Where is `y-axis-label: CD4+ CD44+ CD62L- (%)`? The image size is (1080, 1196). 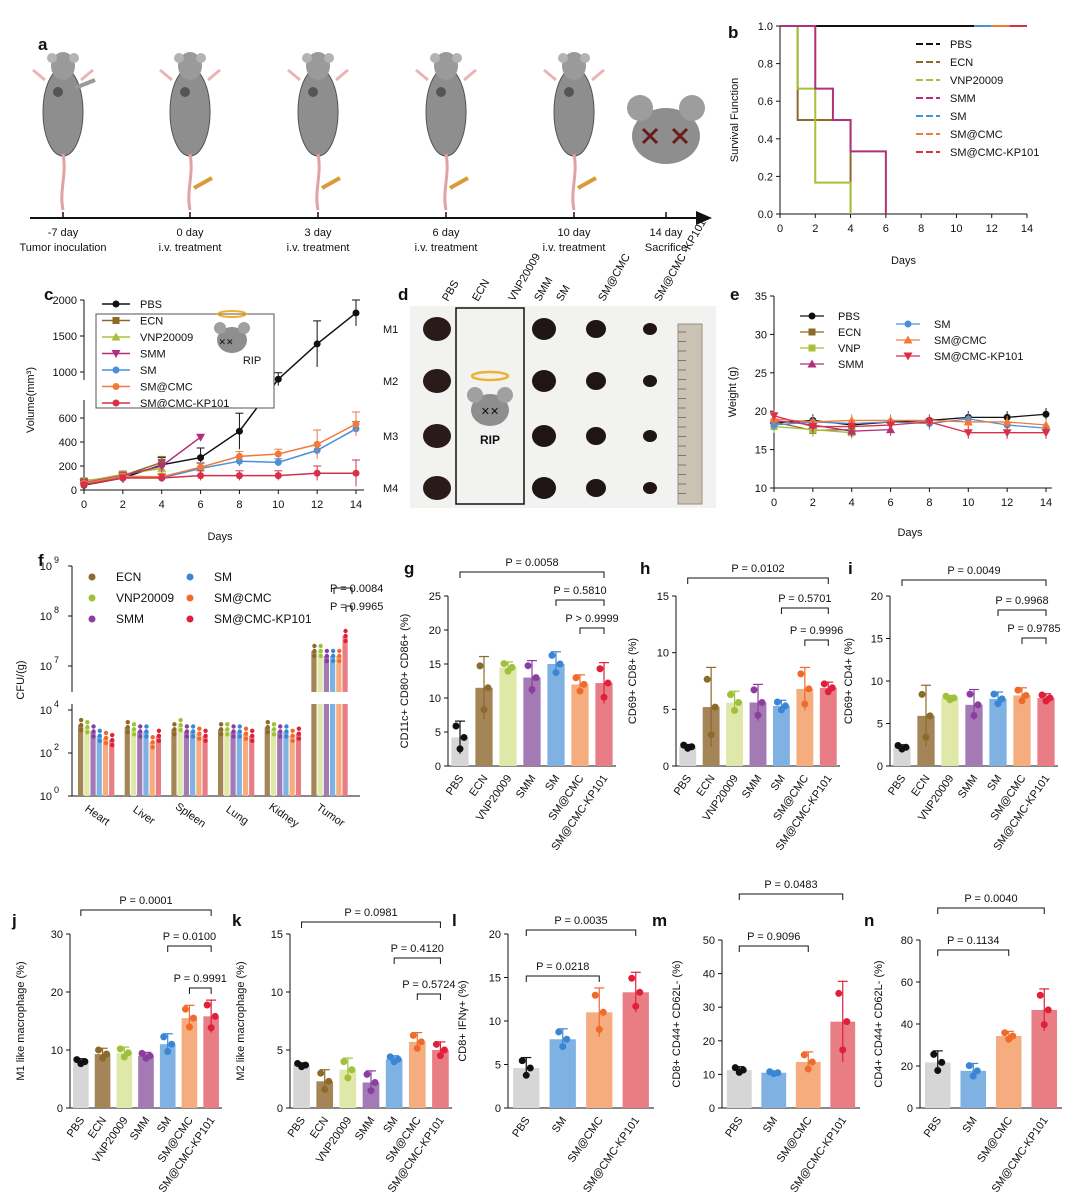
y-axis-label: CD4+ CD44+ CD62L- (%) is located at coordinates (879, 1023).